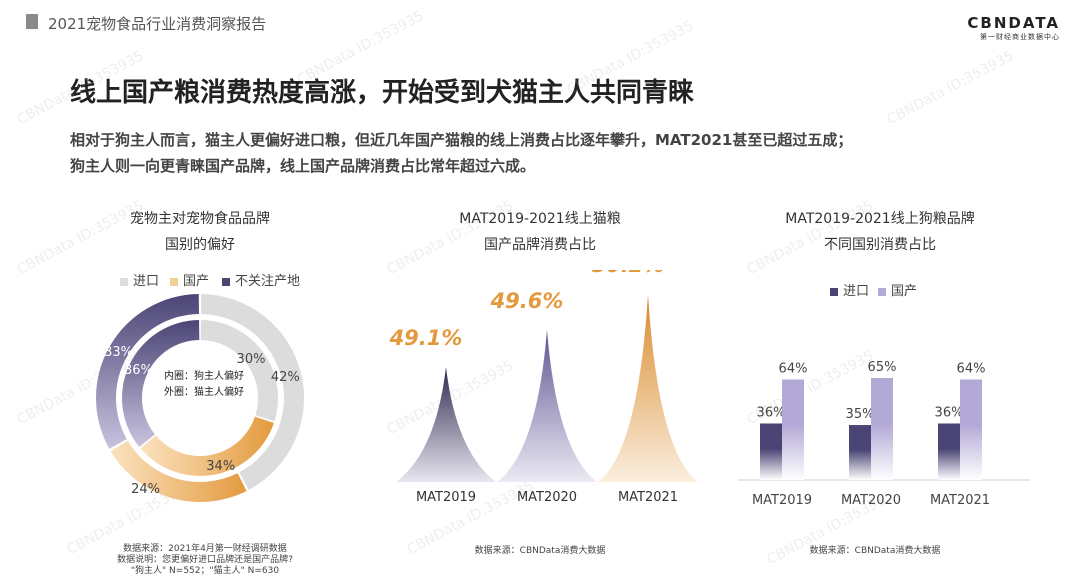 The image size is (1080, 580). What do you see at coordinates (882, 428) in the screenshot?
I see `bar-mat2020-domestic` at bounding box center [882, 428].